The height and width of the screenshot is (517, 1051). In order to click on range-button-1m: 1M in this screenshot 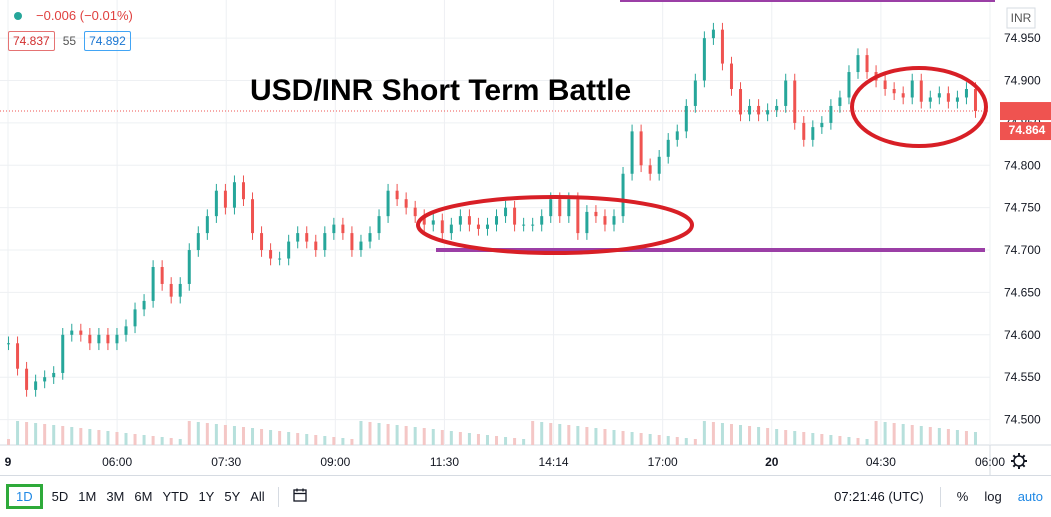, I will do `click(87, 496)`.